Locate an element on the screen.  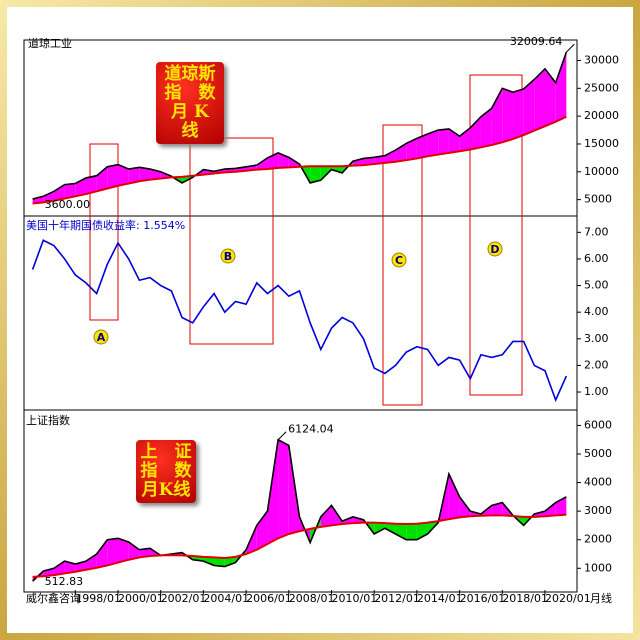
y-tick-label: 20000 is located at coordinates (601, 115).